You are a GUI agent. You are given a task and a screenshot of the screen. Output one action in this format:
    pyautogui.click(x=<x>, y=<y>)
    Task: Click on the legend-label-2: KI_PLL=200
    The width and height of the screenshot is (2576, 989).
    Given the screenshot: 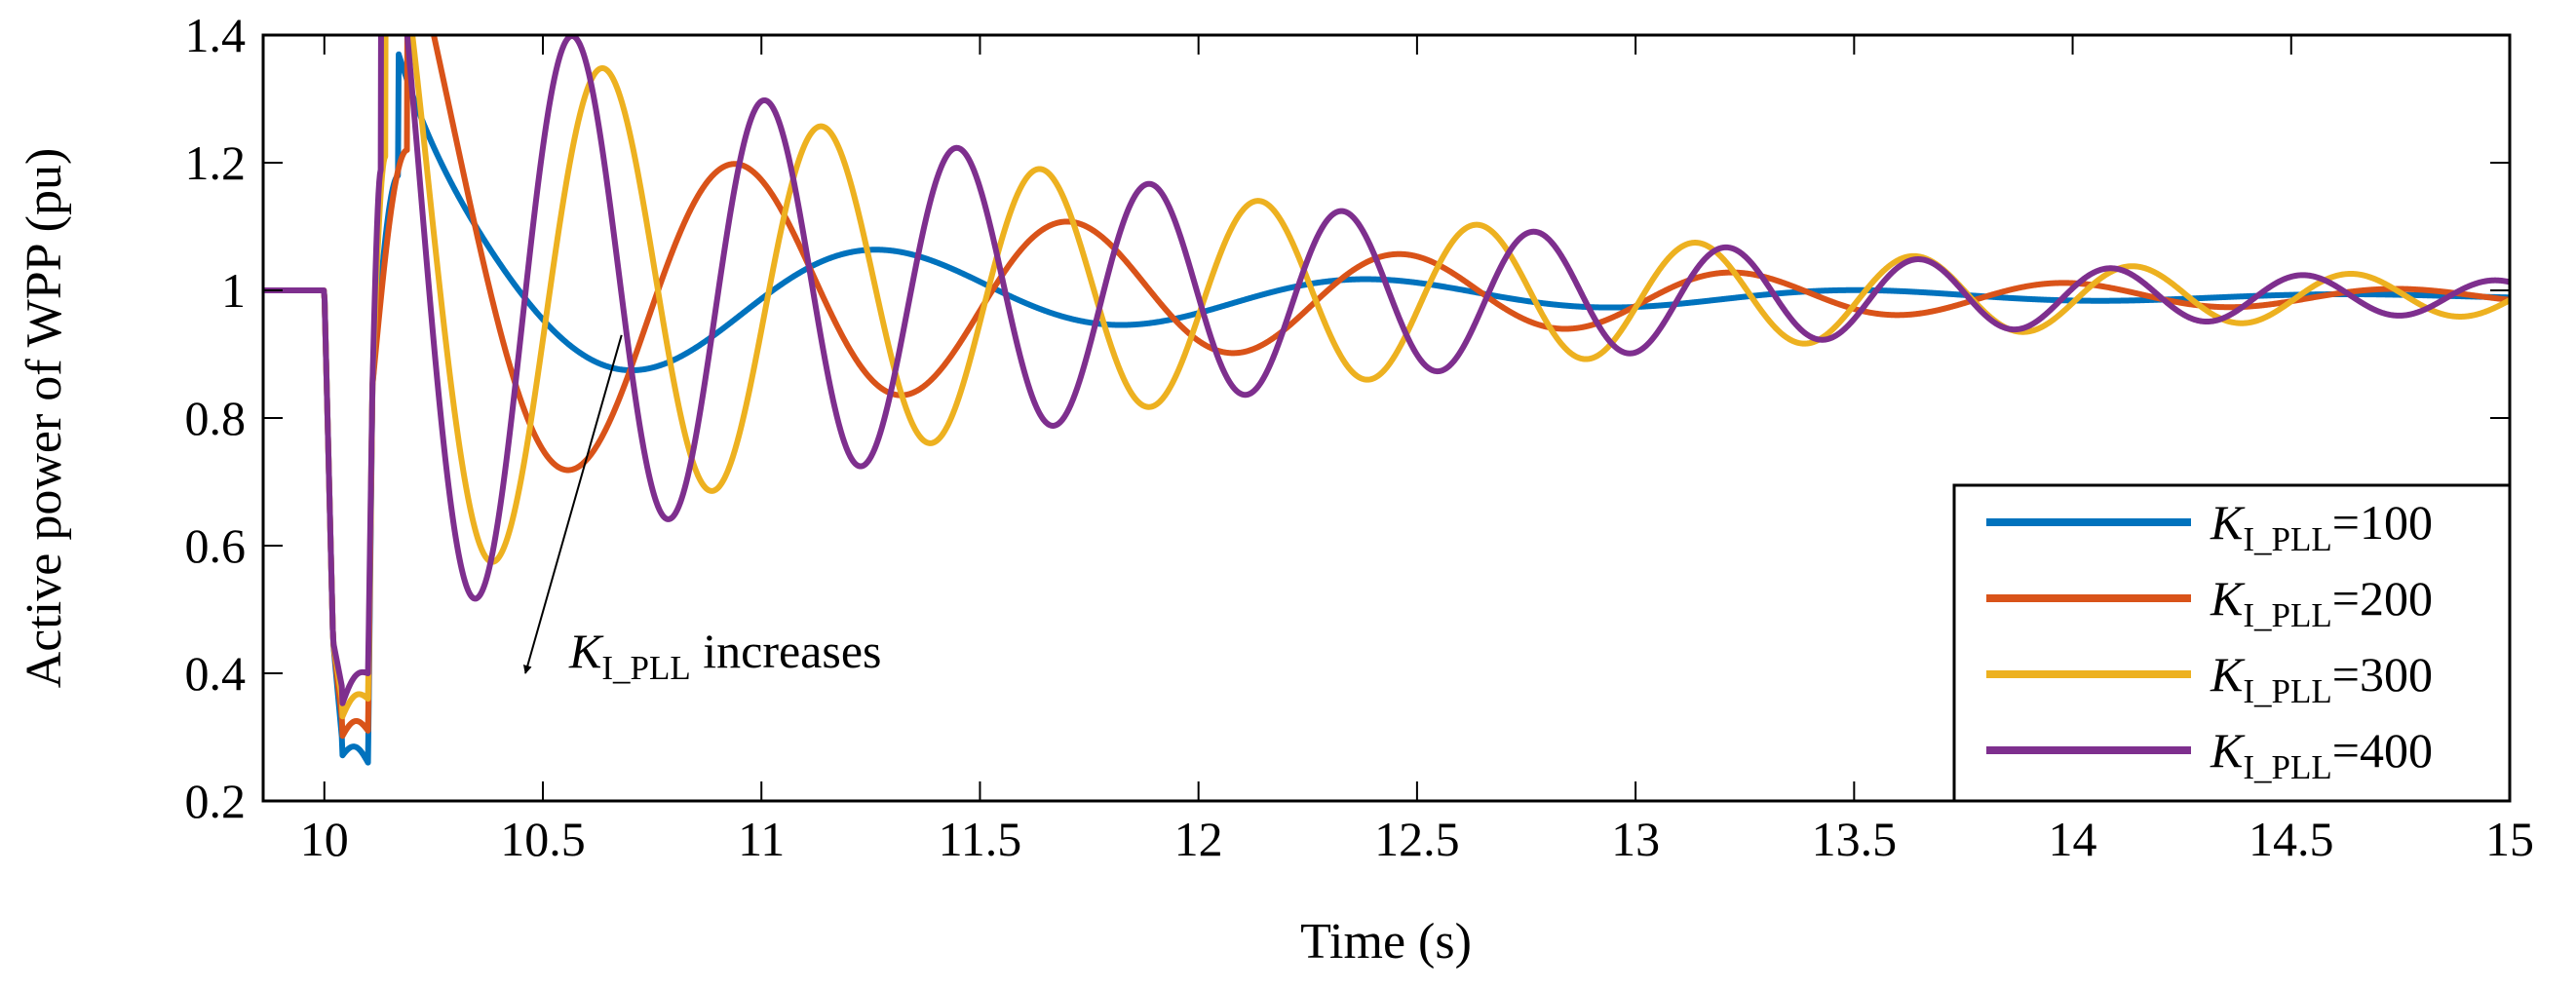 What is the action you would take?
    pyautogui.click(x=2321, y=602)
    